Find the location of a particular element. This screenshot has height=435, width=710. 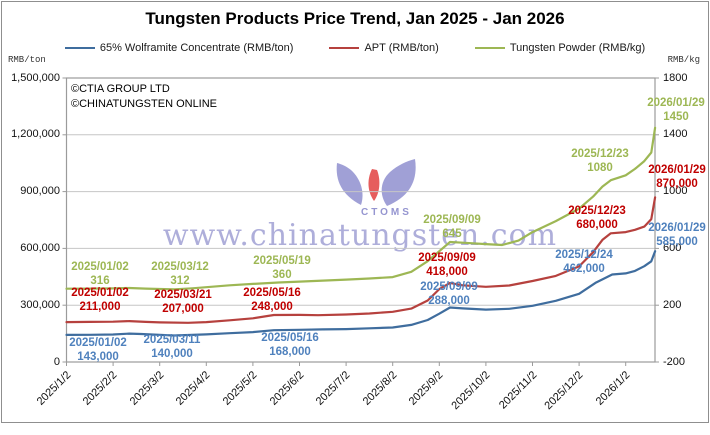

annotation-date: 2025/12/24 is located at coordinates (584, 255).